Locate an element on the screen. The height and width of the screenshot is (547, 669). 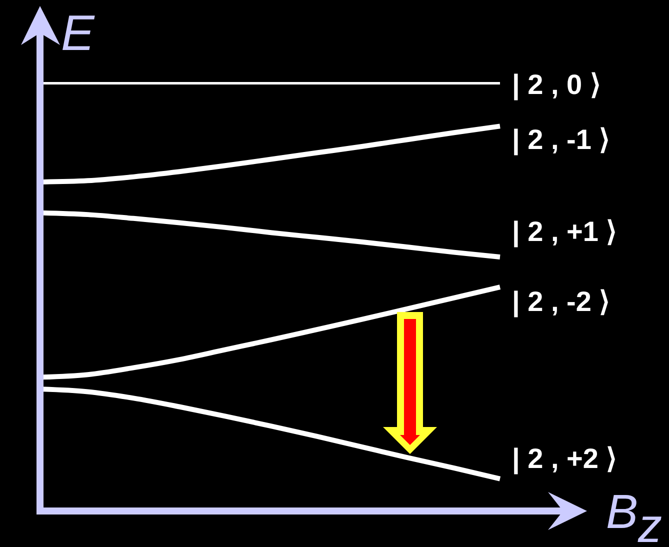
series-label: | 2 , -1 ⟩ is located at coordinates (561, 140).